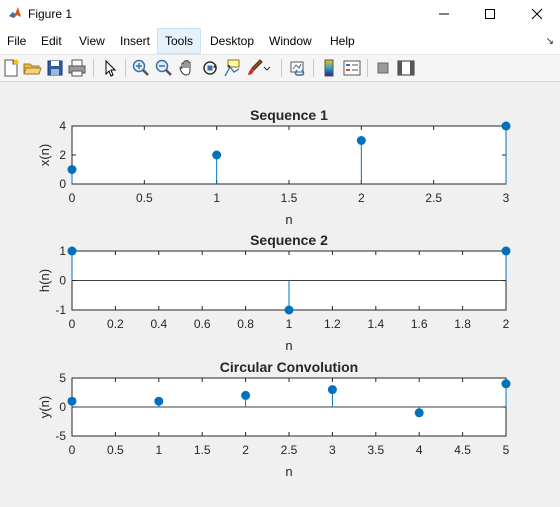 The image size is (560, 507). I want to click on close-button, so click(537, 14).